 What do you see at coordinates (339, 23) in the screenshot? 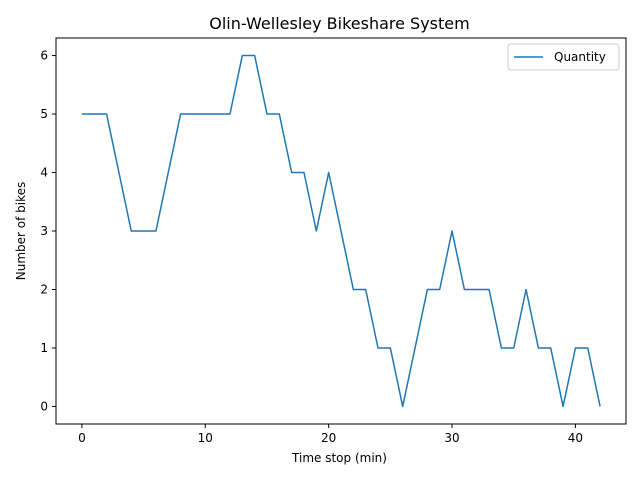
I see `chart-title: Olin-Wellesley Bikeshare System` at bounding box center [339, 23].